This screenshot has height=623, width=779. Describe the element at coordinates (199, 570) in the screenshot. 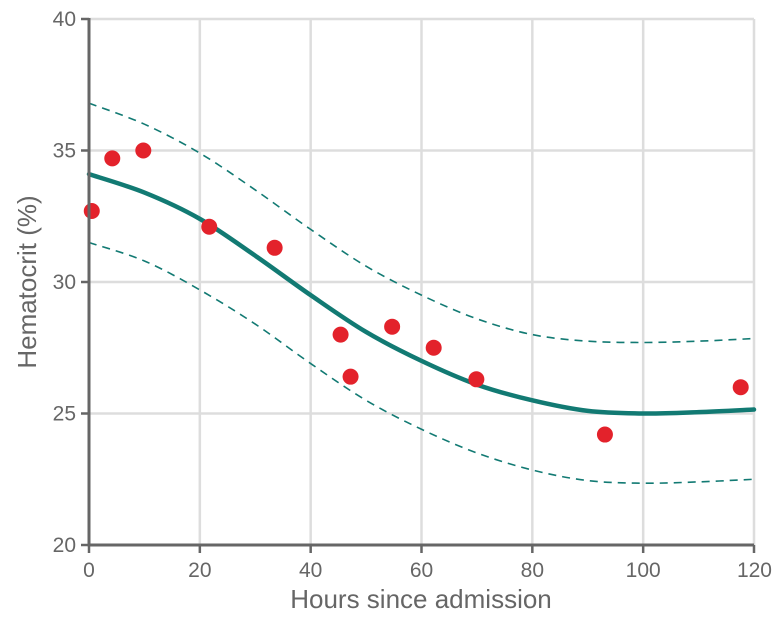

I see `x-tick-label: 20` at that location.